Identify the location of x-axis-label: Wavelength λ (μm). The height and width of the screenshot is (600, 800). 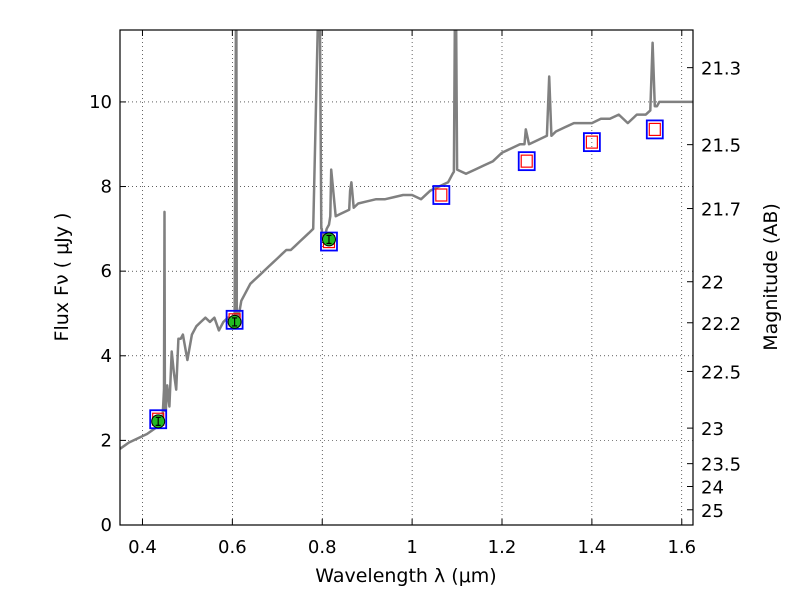
(405, 576).